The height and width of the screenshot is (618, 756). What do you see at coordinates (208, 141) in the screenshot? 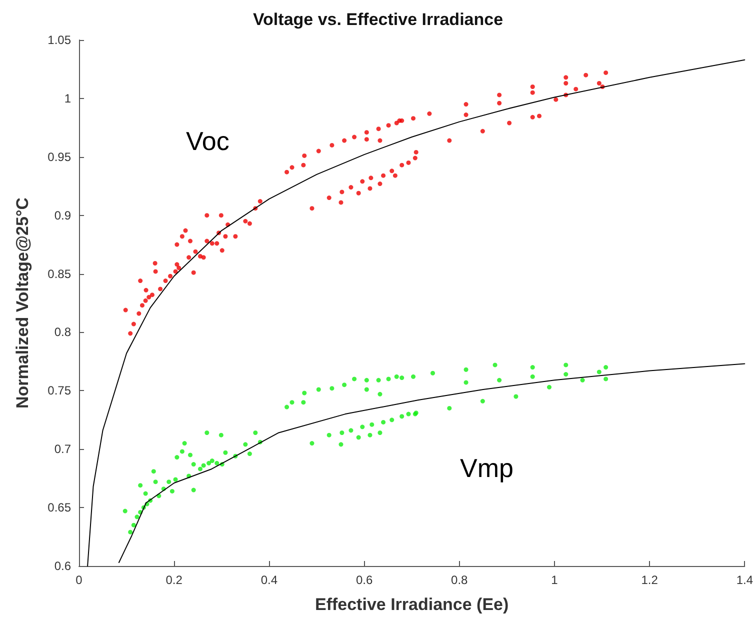
I see `text: Voc` at bounding box center [208, 141].